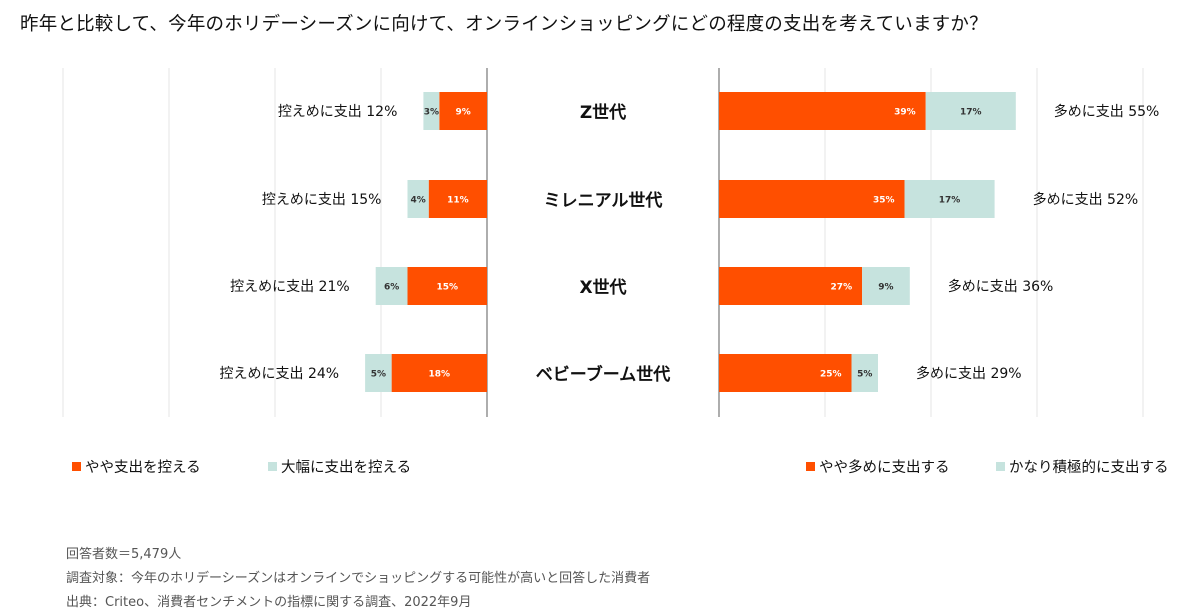 The width and height of the screenshot is (1200, 616). What do you see at coordinates (602, 287) in the screenshot?
I see `category-label: X世代` at bounding box center [602, 287].